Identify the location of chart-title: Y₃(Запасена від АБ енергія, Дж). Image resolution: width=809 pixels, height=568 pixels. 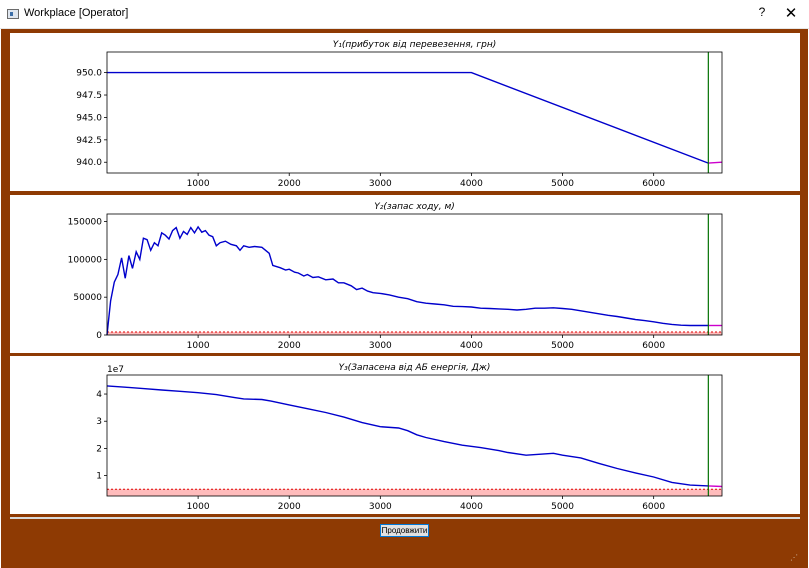
(415, 368).